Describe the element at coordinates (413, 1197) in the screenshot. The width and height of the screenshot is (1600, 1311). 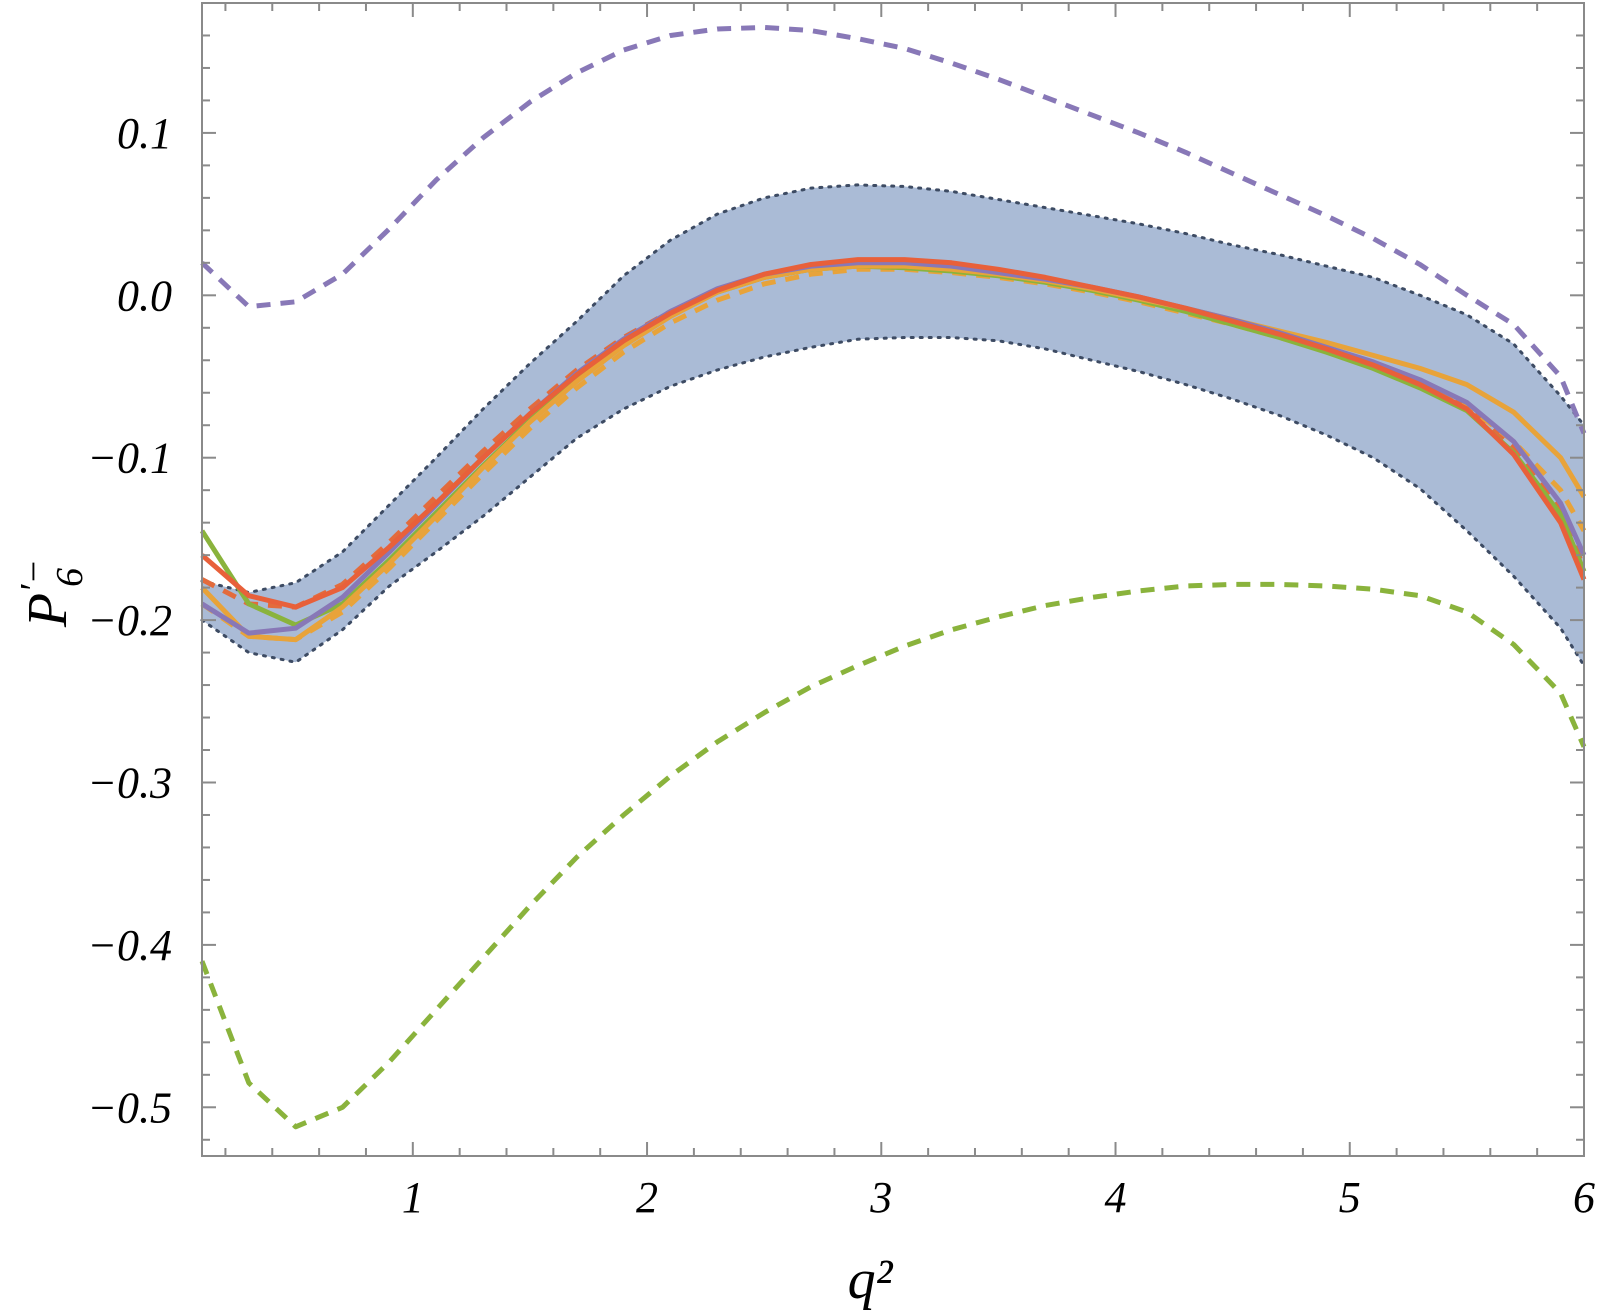
I see `x-tick-label: 1` at that location.